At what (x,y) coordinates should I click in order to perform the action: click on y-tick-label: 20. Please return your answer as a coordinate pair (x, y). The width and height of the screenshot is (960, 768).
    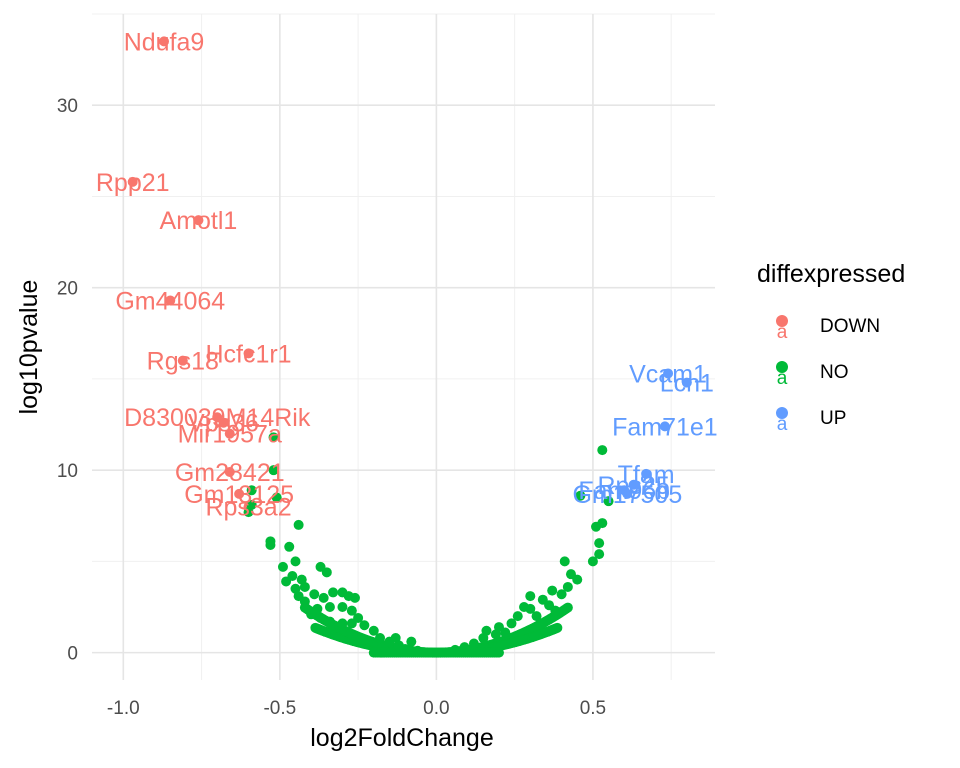
    Looking at the image, I should click on (67, 289).